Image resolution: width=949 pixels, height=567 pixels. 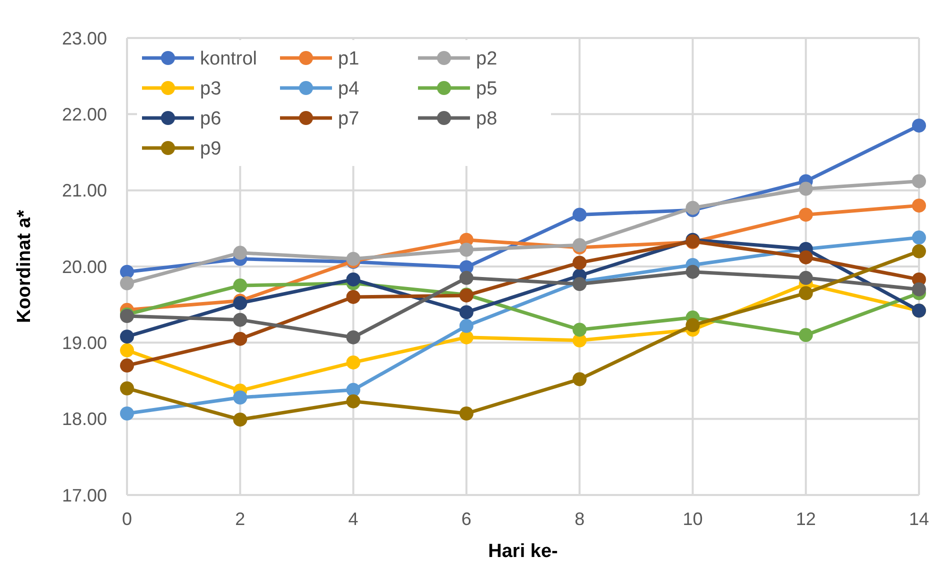 I want to click on legend-label: p6, so click(x=211, y=119).